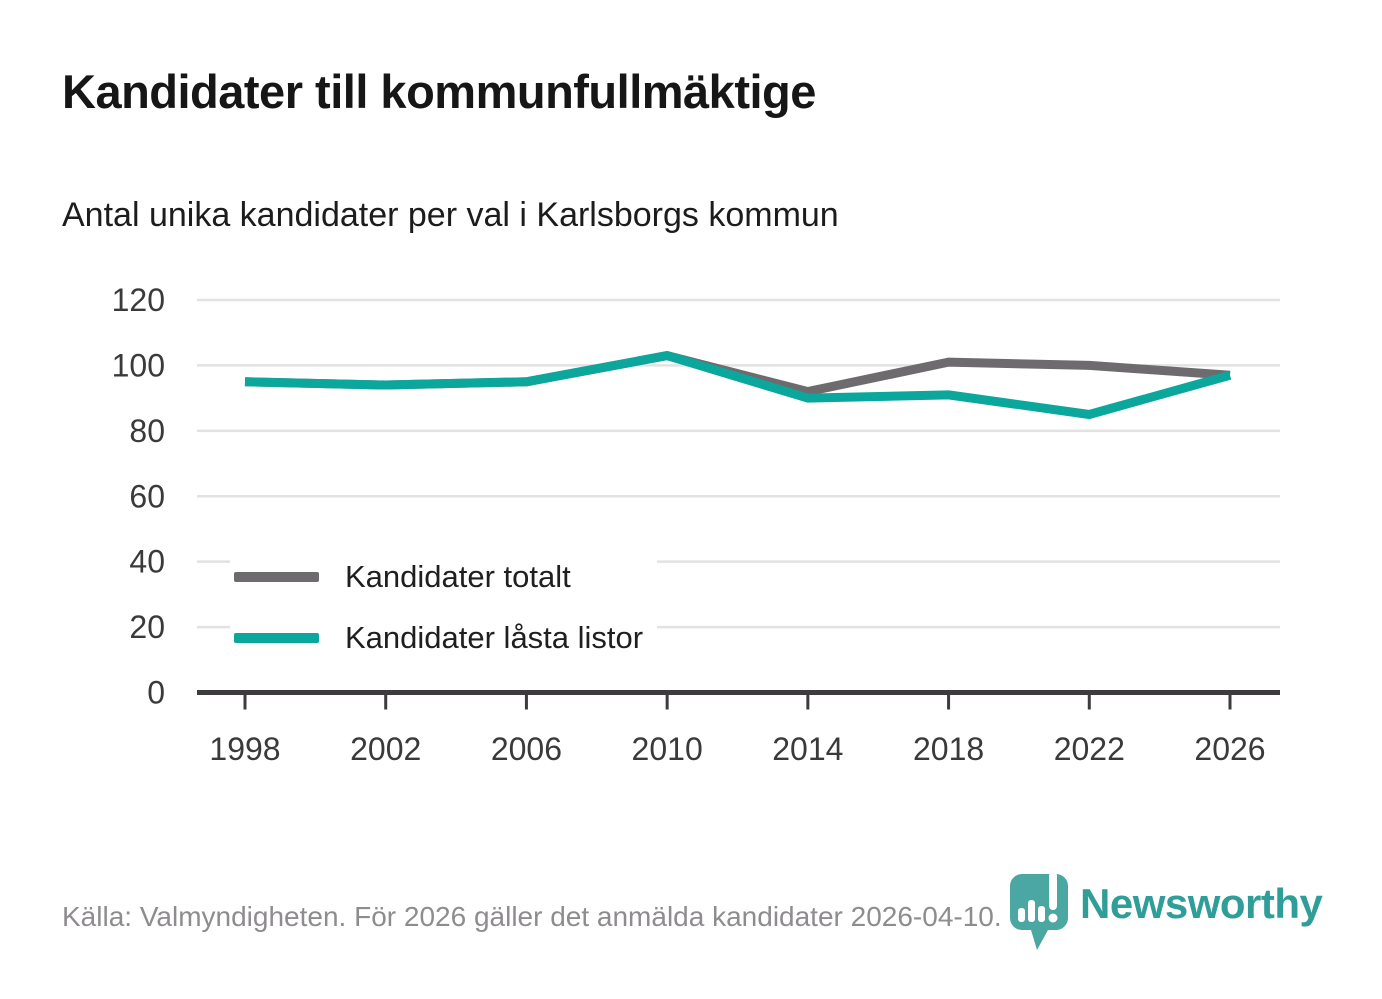 The height and width of the screenshot is (999, 1382). I want to click on newsworthy-pin-barchart-icon, so click(1039, 911).